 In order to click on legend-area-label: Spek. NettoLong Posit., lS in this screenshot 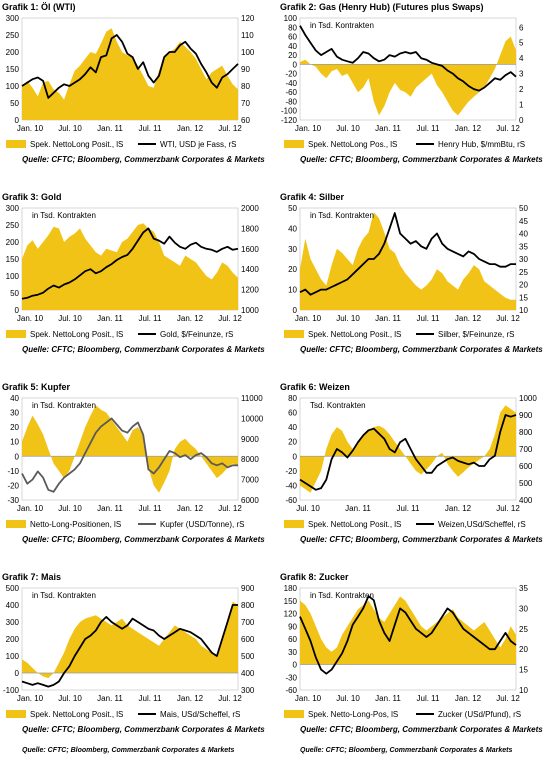, I will do `click(354, 524)`.